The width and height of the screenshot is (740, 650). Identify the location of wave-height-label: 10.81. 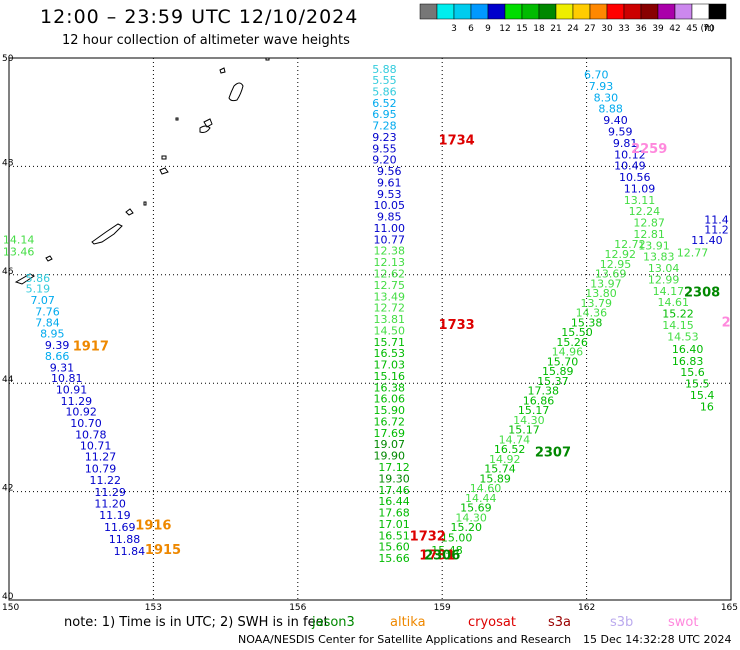
(67, 378).